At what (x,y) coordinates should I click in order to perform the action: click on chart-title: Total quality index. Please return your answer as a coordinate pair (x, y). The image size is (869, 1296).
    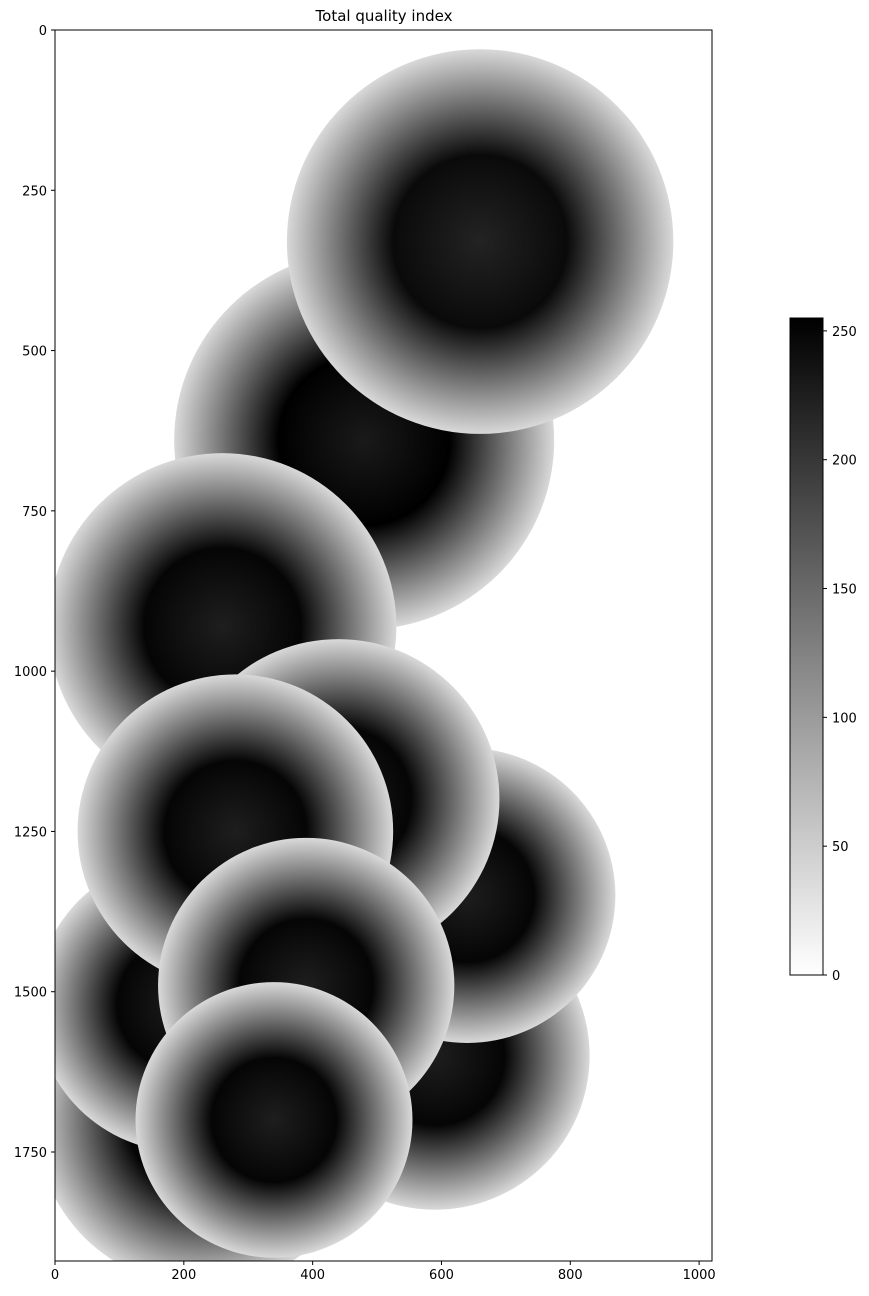
    Looking at the image, I should click on (384, 16).